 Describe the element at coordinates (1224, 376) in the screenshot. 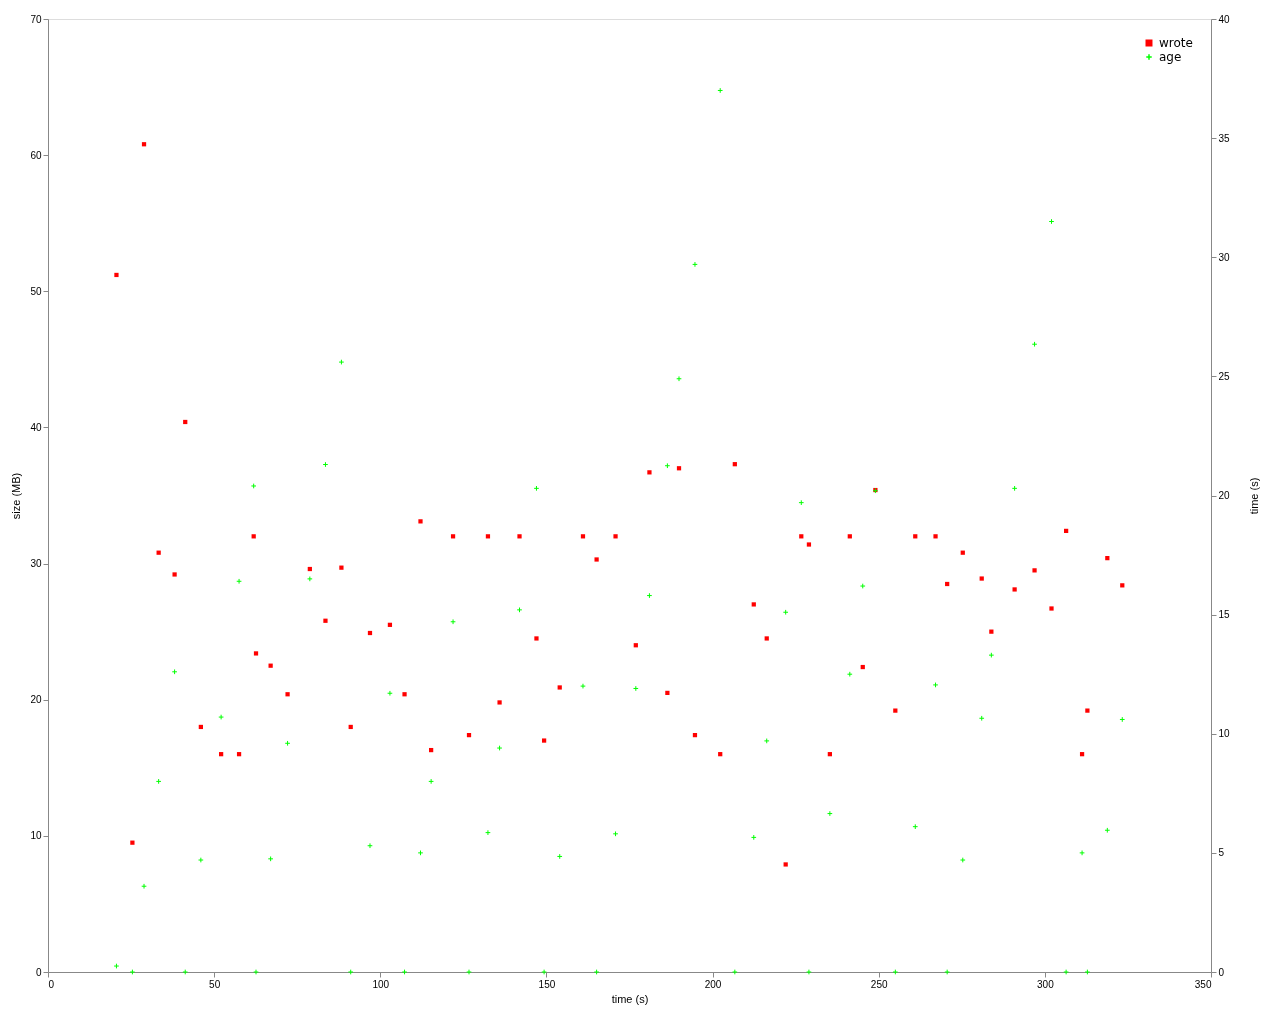

I see `y2-tick-label: 25` at that location.